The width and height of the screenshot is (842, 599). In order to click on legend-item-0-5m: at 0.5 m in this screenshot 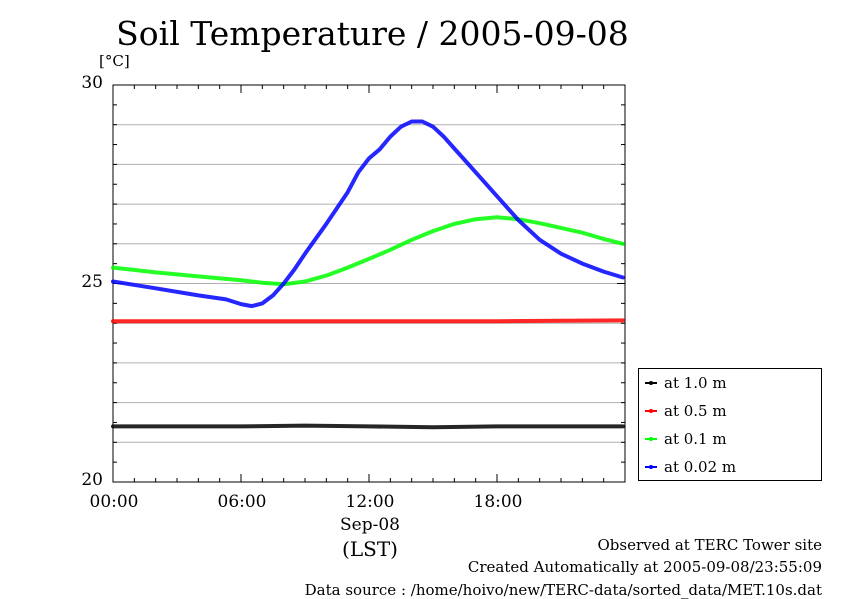, I will do `click(686, 411)`.